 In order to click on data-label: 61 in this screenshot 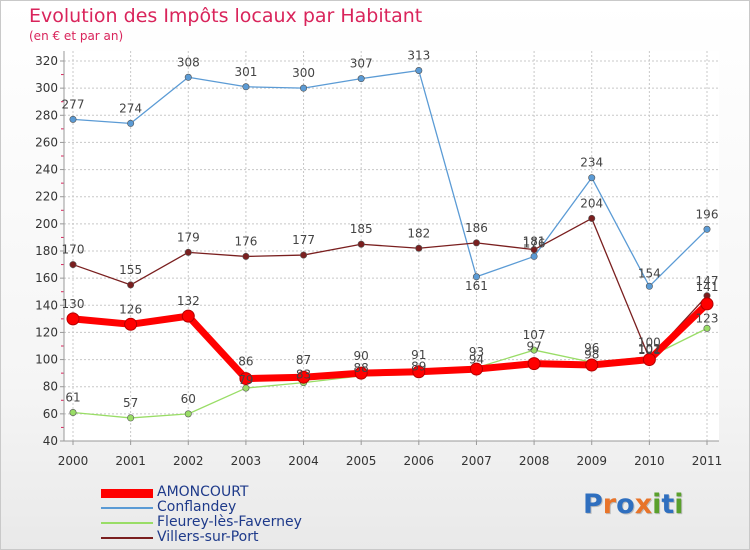, I will do `click(72, 398)`.